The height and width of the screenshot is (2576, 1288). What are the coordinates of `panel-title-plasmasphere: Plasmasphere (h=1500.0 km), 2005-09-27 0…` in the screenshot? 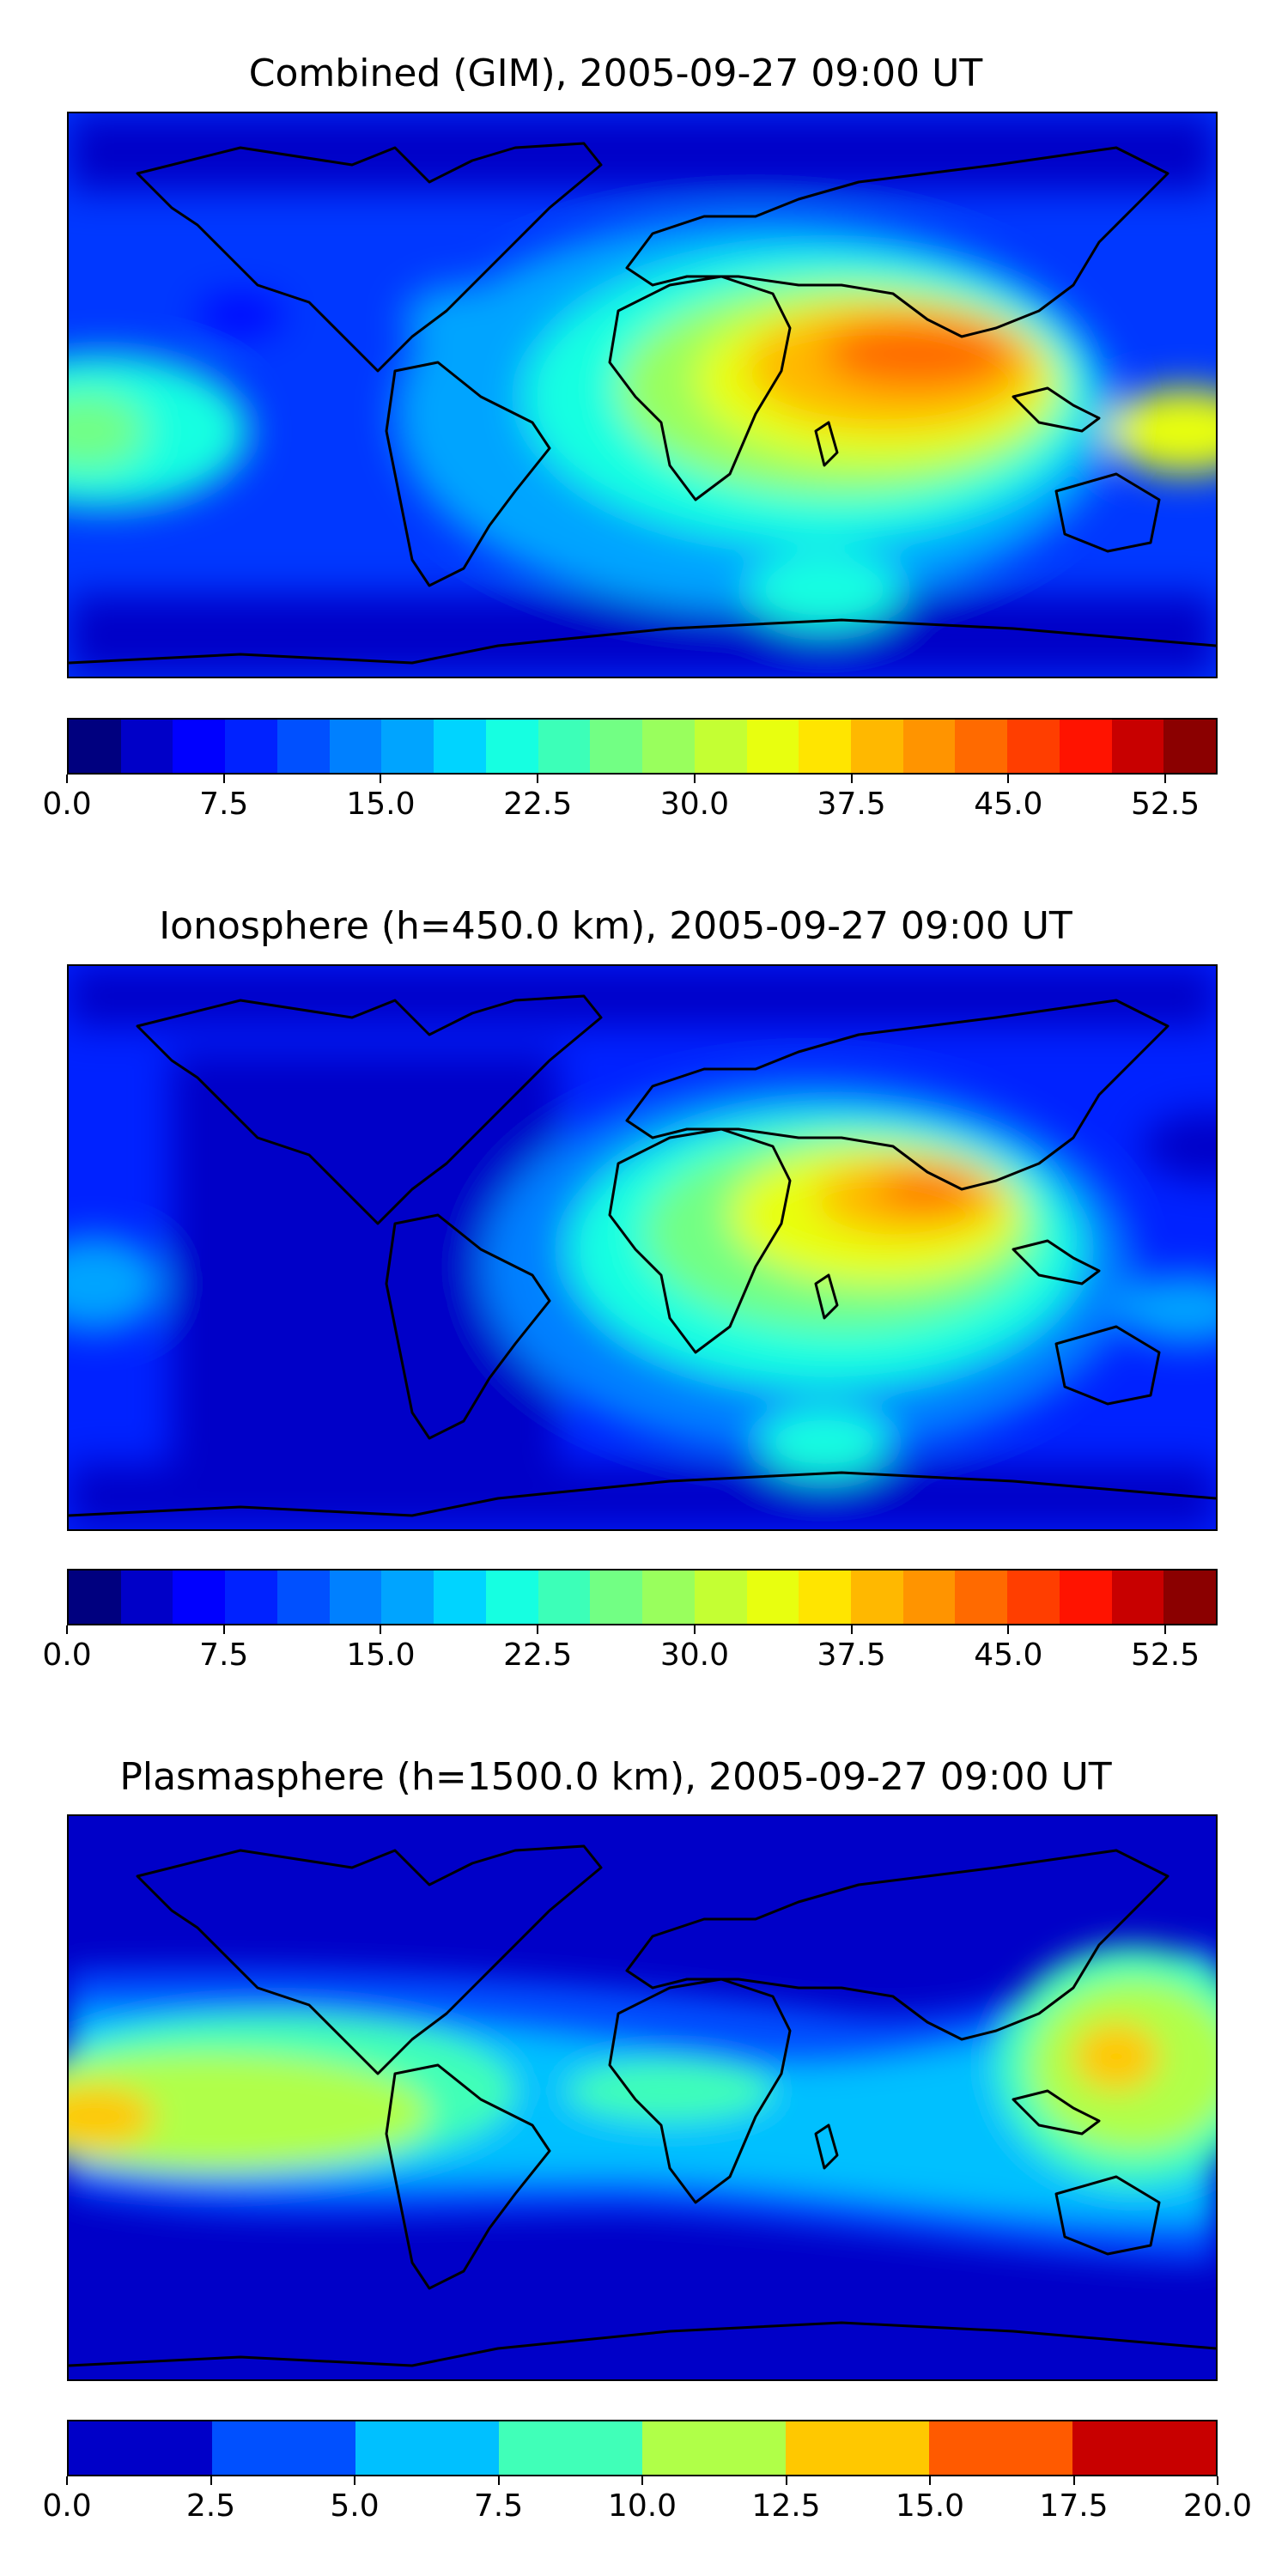 It's located at (616, 1777).